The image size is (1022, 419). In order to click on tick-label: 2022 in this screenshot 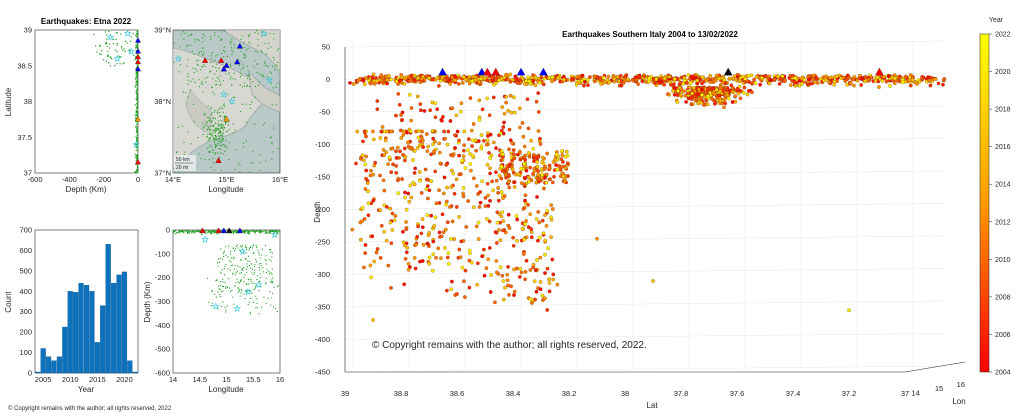, I will do `click(1003, 35)`.